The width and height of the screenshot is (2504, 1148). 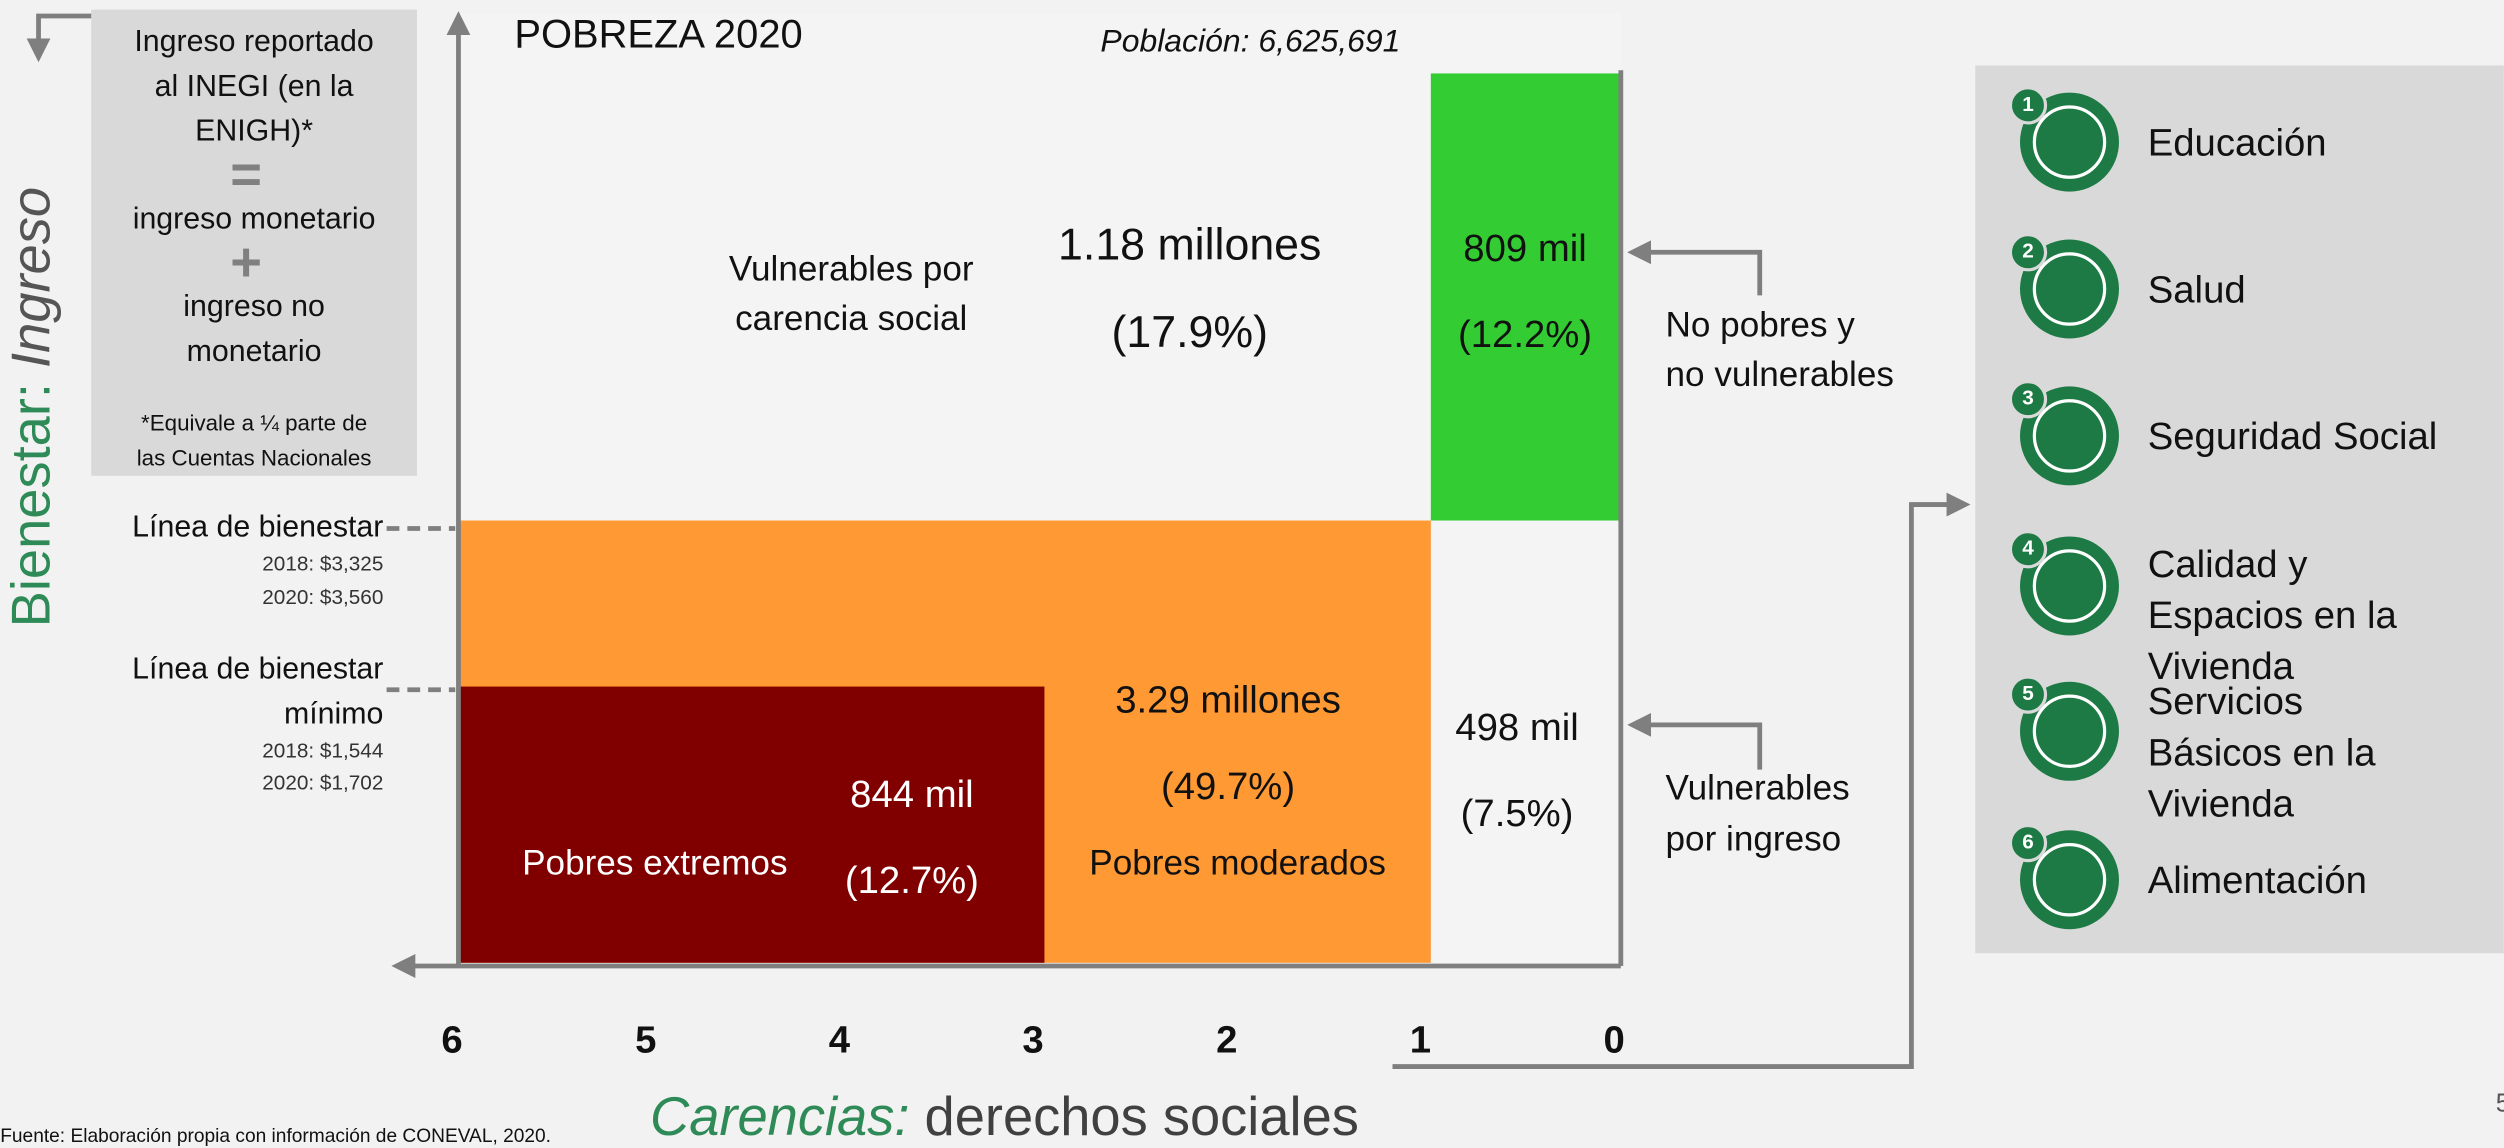 What do you see at coordinates (322, 597) in the screenshot?
I see `threshold-value: 2020: $3,560` at bounding box center [322, 597].